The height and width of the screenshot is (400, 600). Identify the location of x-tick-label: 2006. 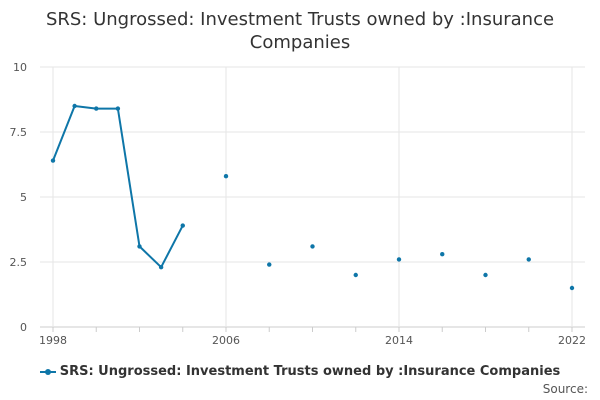
(226, 340).